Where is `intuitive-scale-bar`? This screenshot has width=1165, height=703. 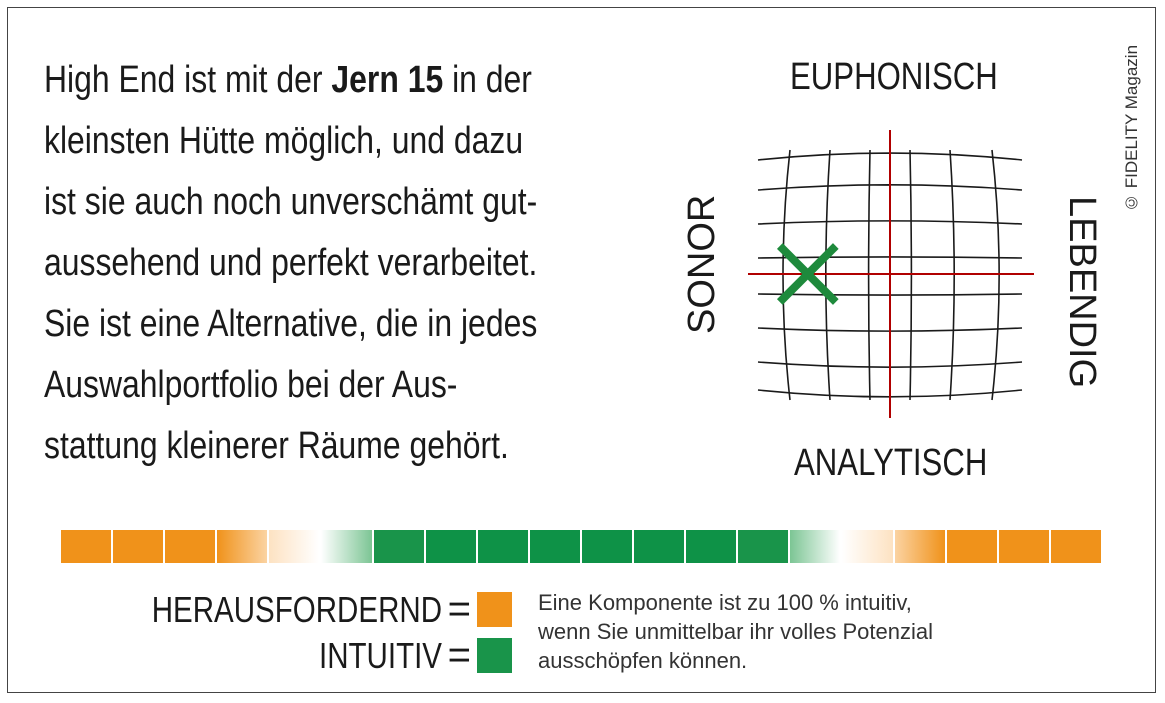
intuitive-scale-bar is located at coordinates (581, 546).